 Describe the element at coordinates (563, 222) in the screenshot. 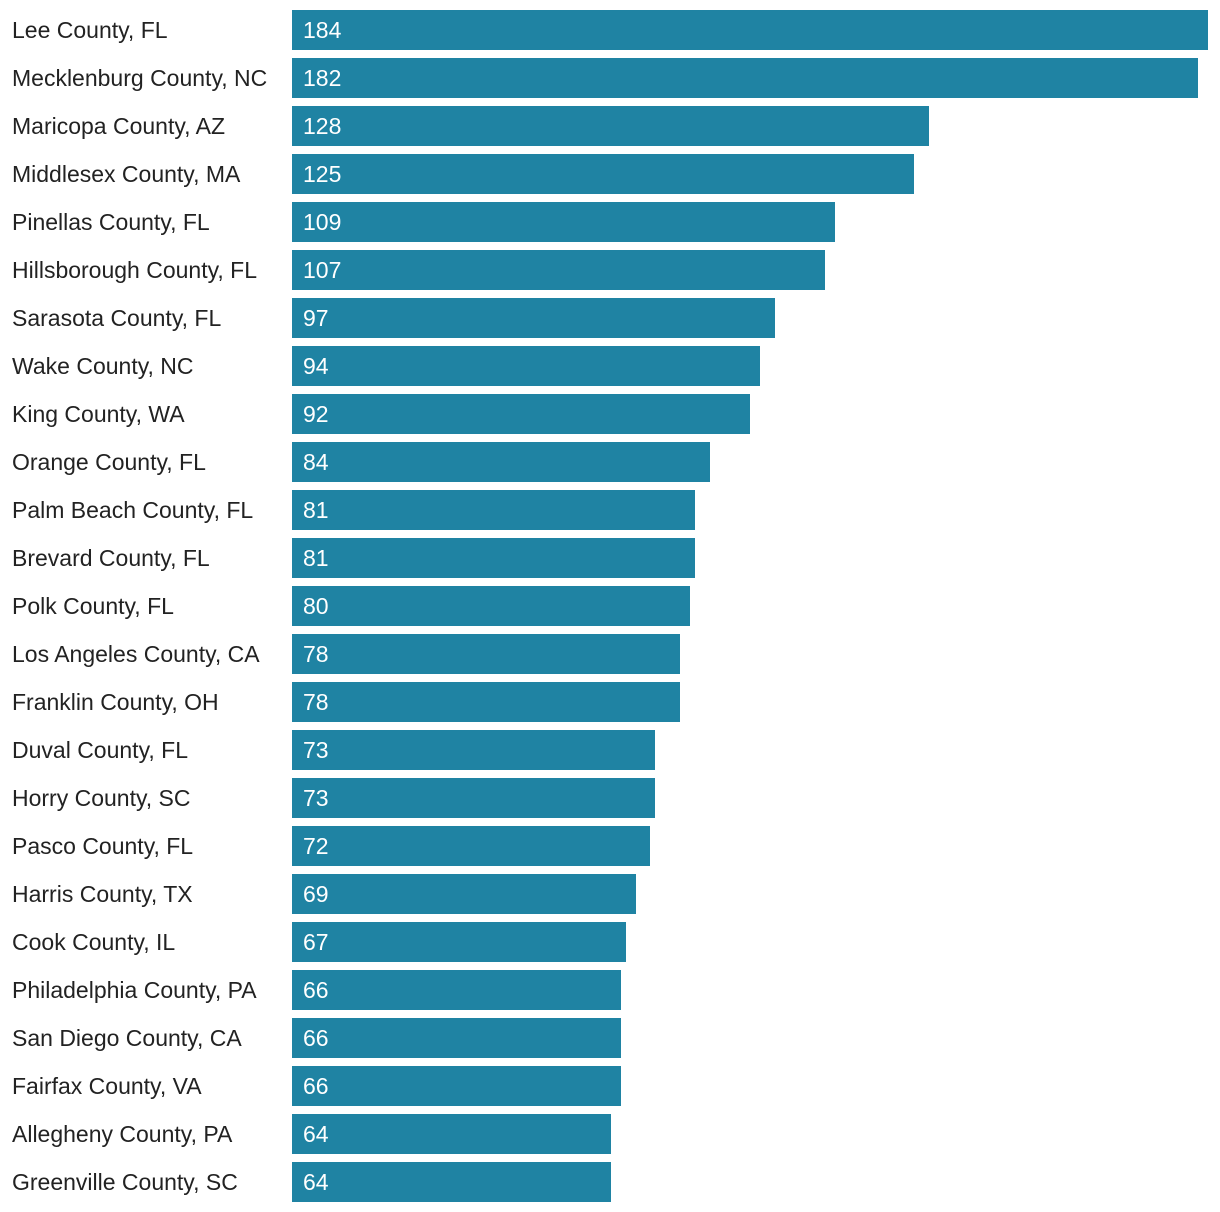

I see `bar: 109` at that location.